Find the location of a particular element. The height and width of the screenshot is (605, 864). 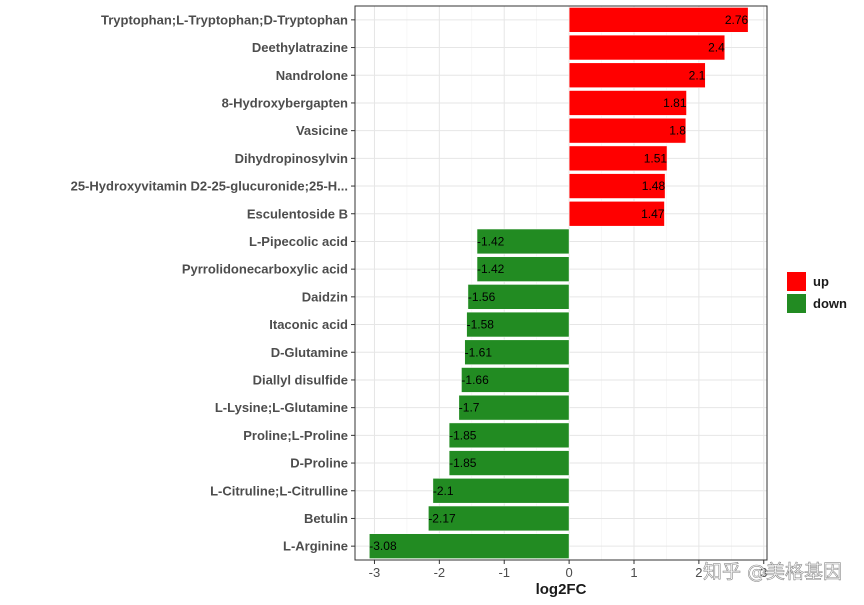

data-label: 2.76 is located at coordinates (737, 20).